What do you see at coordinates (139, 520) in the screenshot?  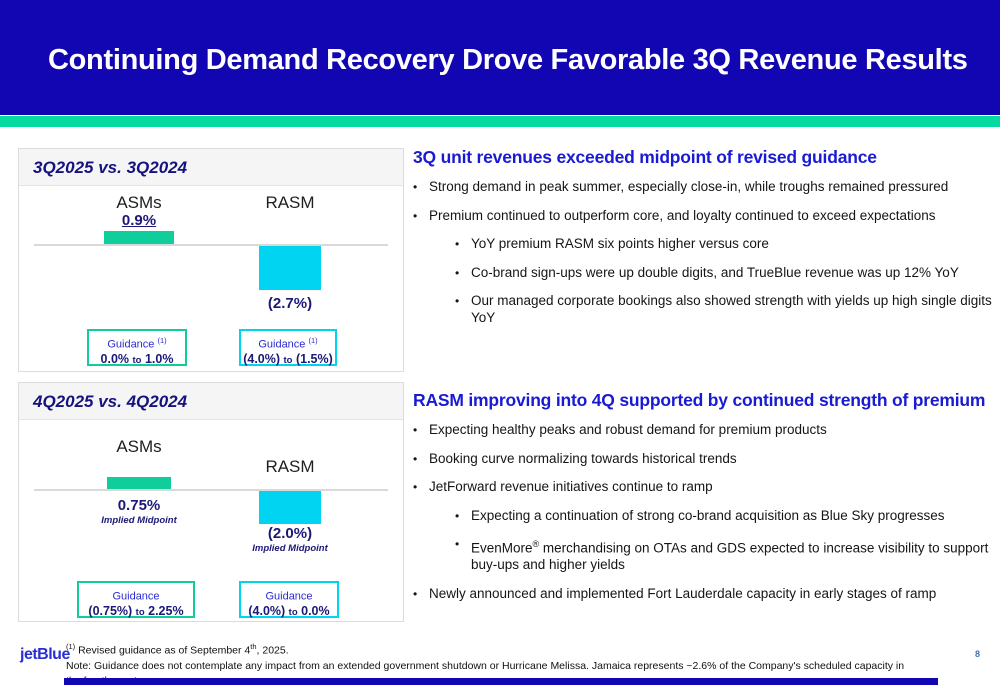 I see `asm-implied-midpoint-note: Implied Midpoint` at bounding box center [139, 520].